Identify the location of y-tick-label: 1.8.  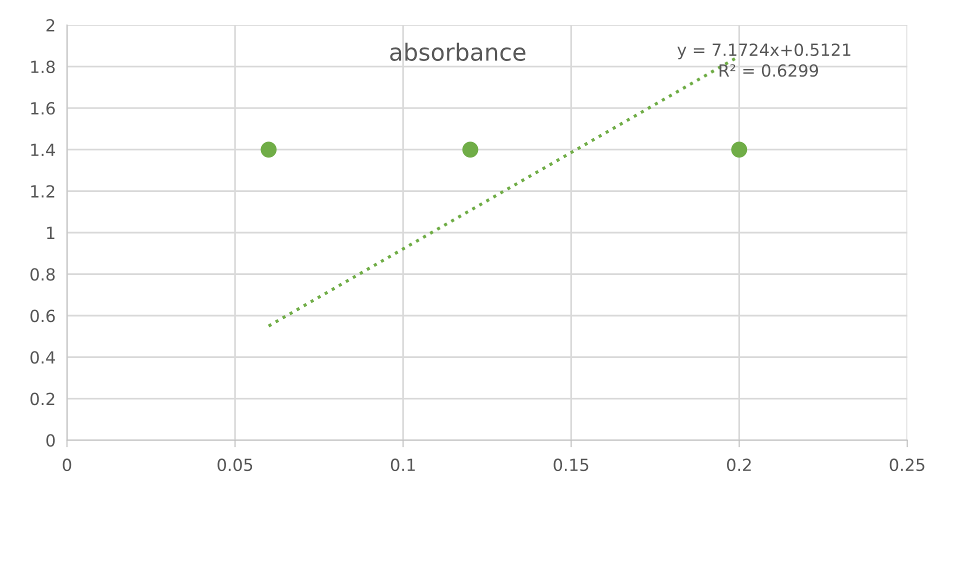
(43, 67).